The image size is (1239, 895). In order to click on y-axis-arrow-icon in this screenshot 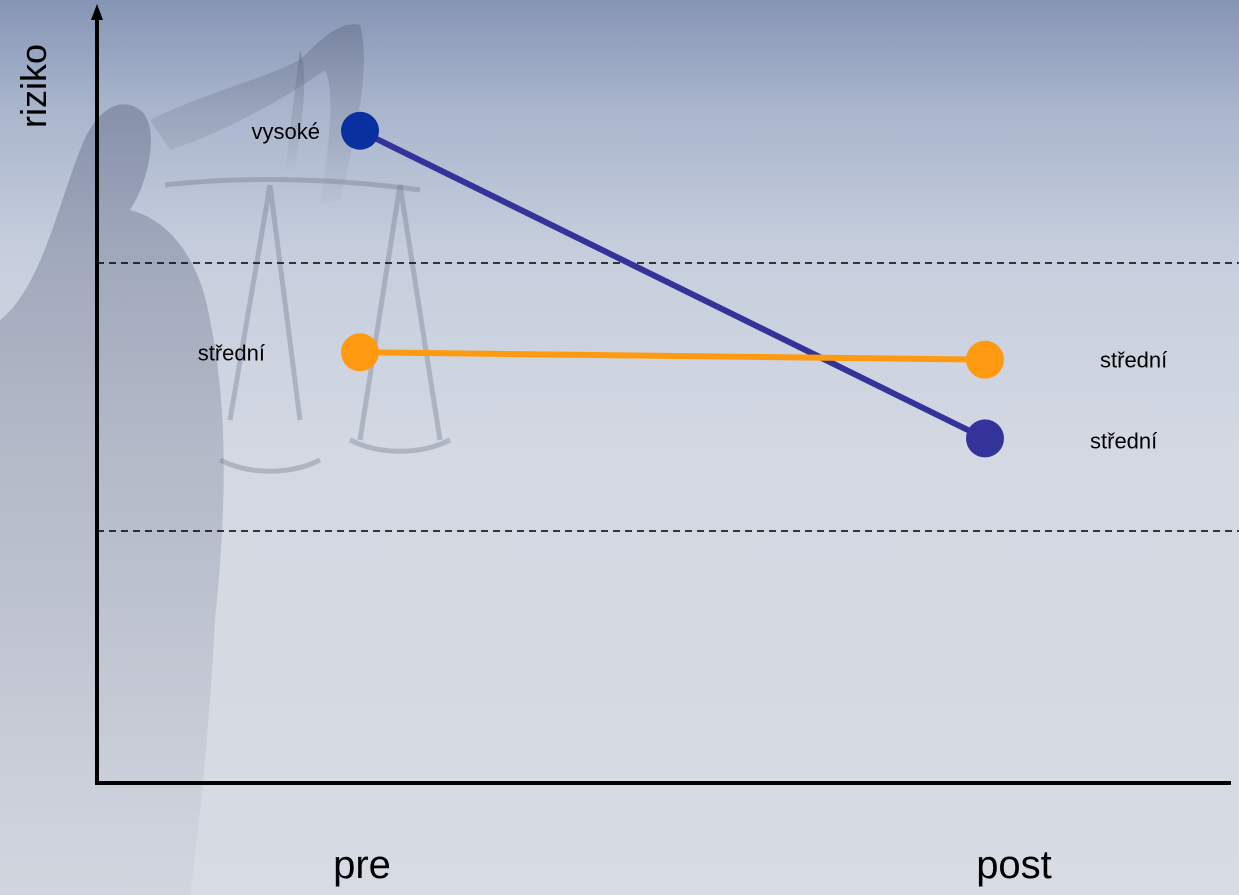, I will do `click(97, 12)`.